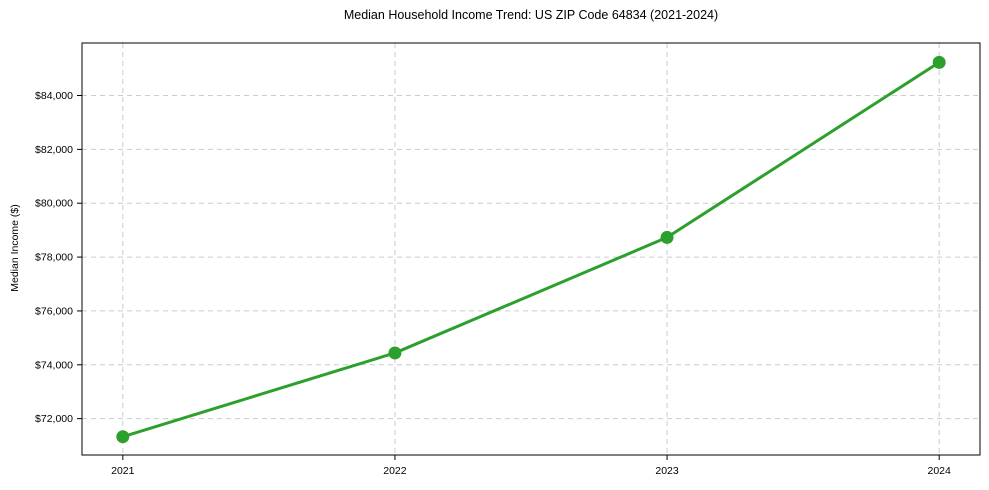 The image size is (989, 490). I want to click on y-tick-label: $72,000, so click(54, 419).